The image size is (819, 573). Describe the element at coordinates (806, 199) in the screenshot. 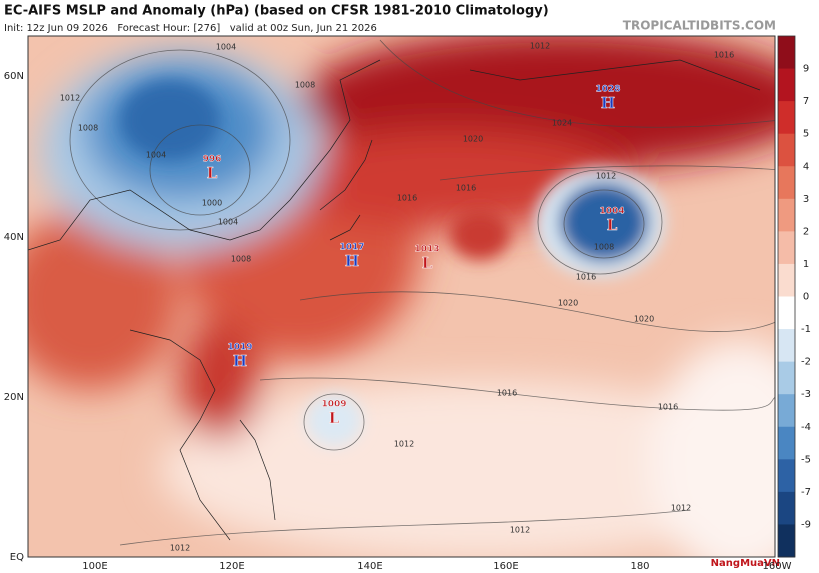

I see `colorbar-tick-label: 3` at that location.